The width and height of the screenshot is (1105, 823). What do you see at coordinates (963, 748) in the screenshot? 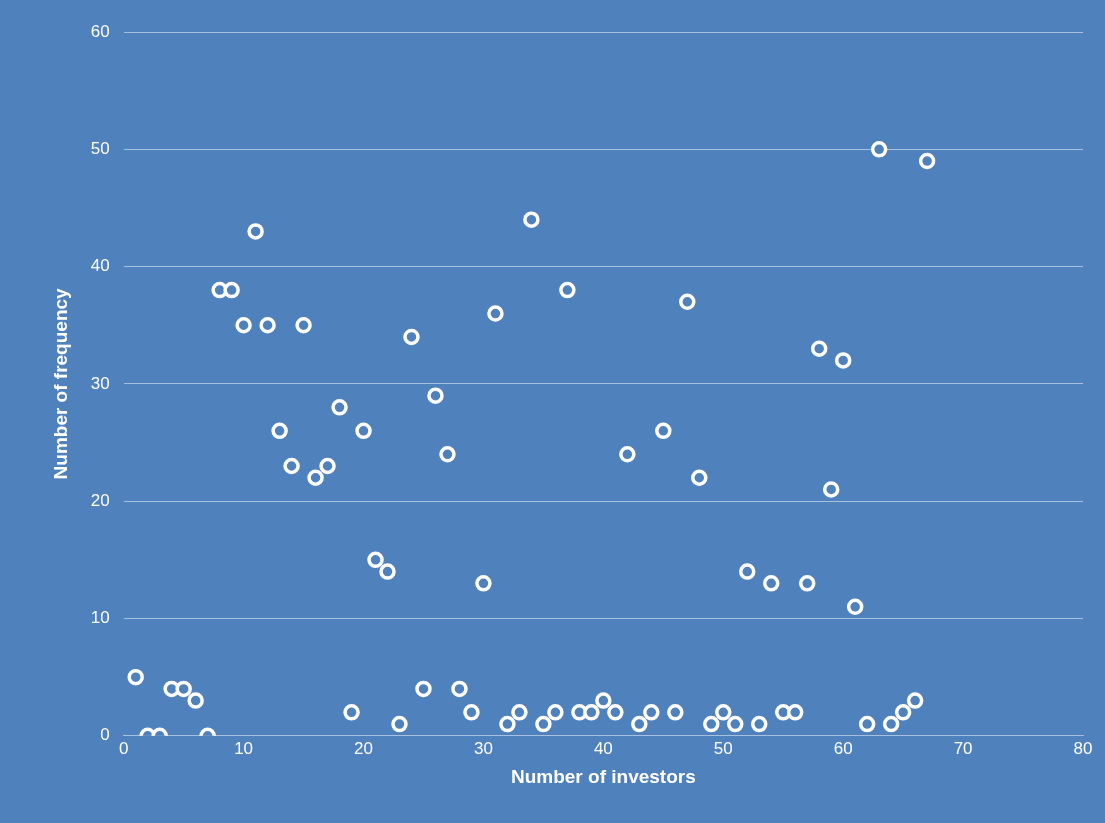
I see `x-tick-label: 70` at bounding box center [963, 748].